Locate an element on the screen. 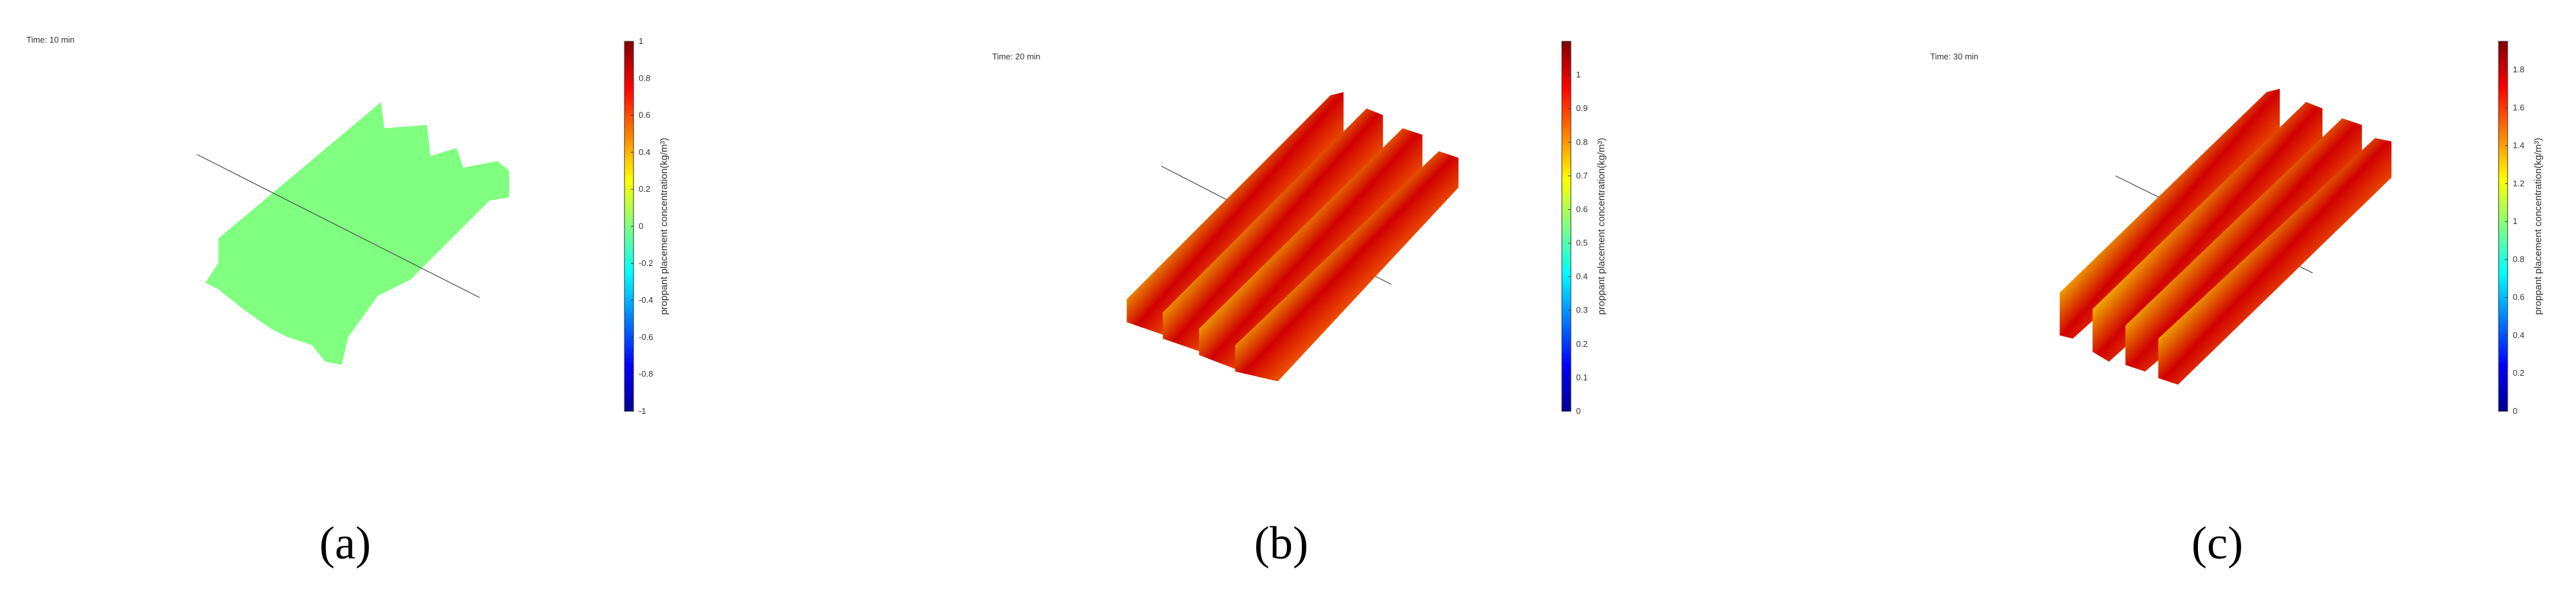 The width and height of the screenshot is (2576, 594). colorbar-tick-label: 1.2 is located at coordinates (2518, 183).